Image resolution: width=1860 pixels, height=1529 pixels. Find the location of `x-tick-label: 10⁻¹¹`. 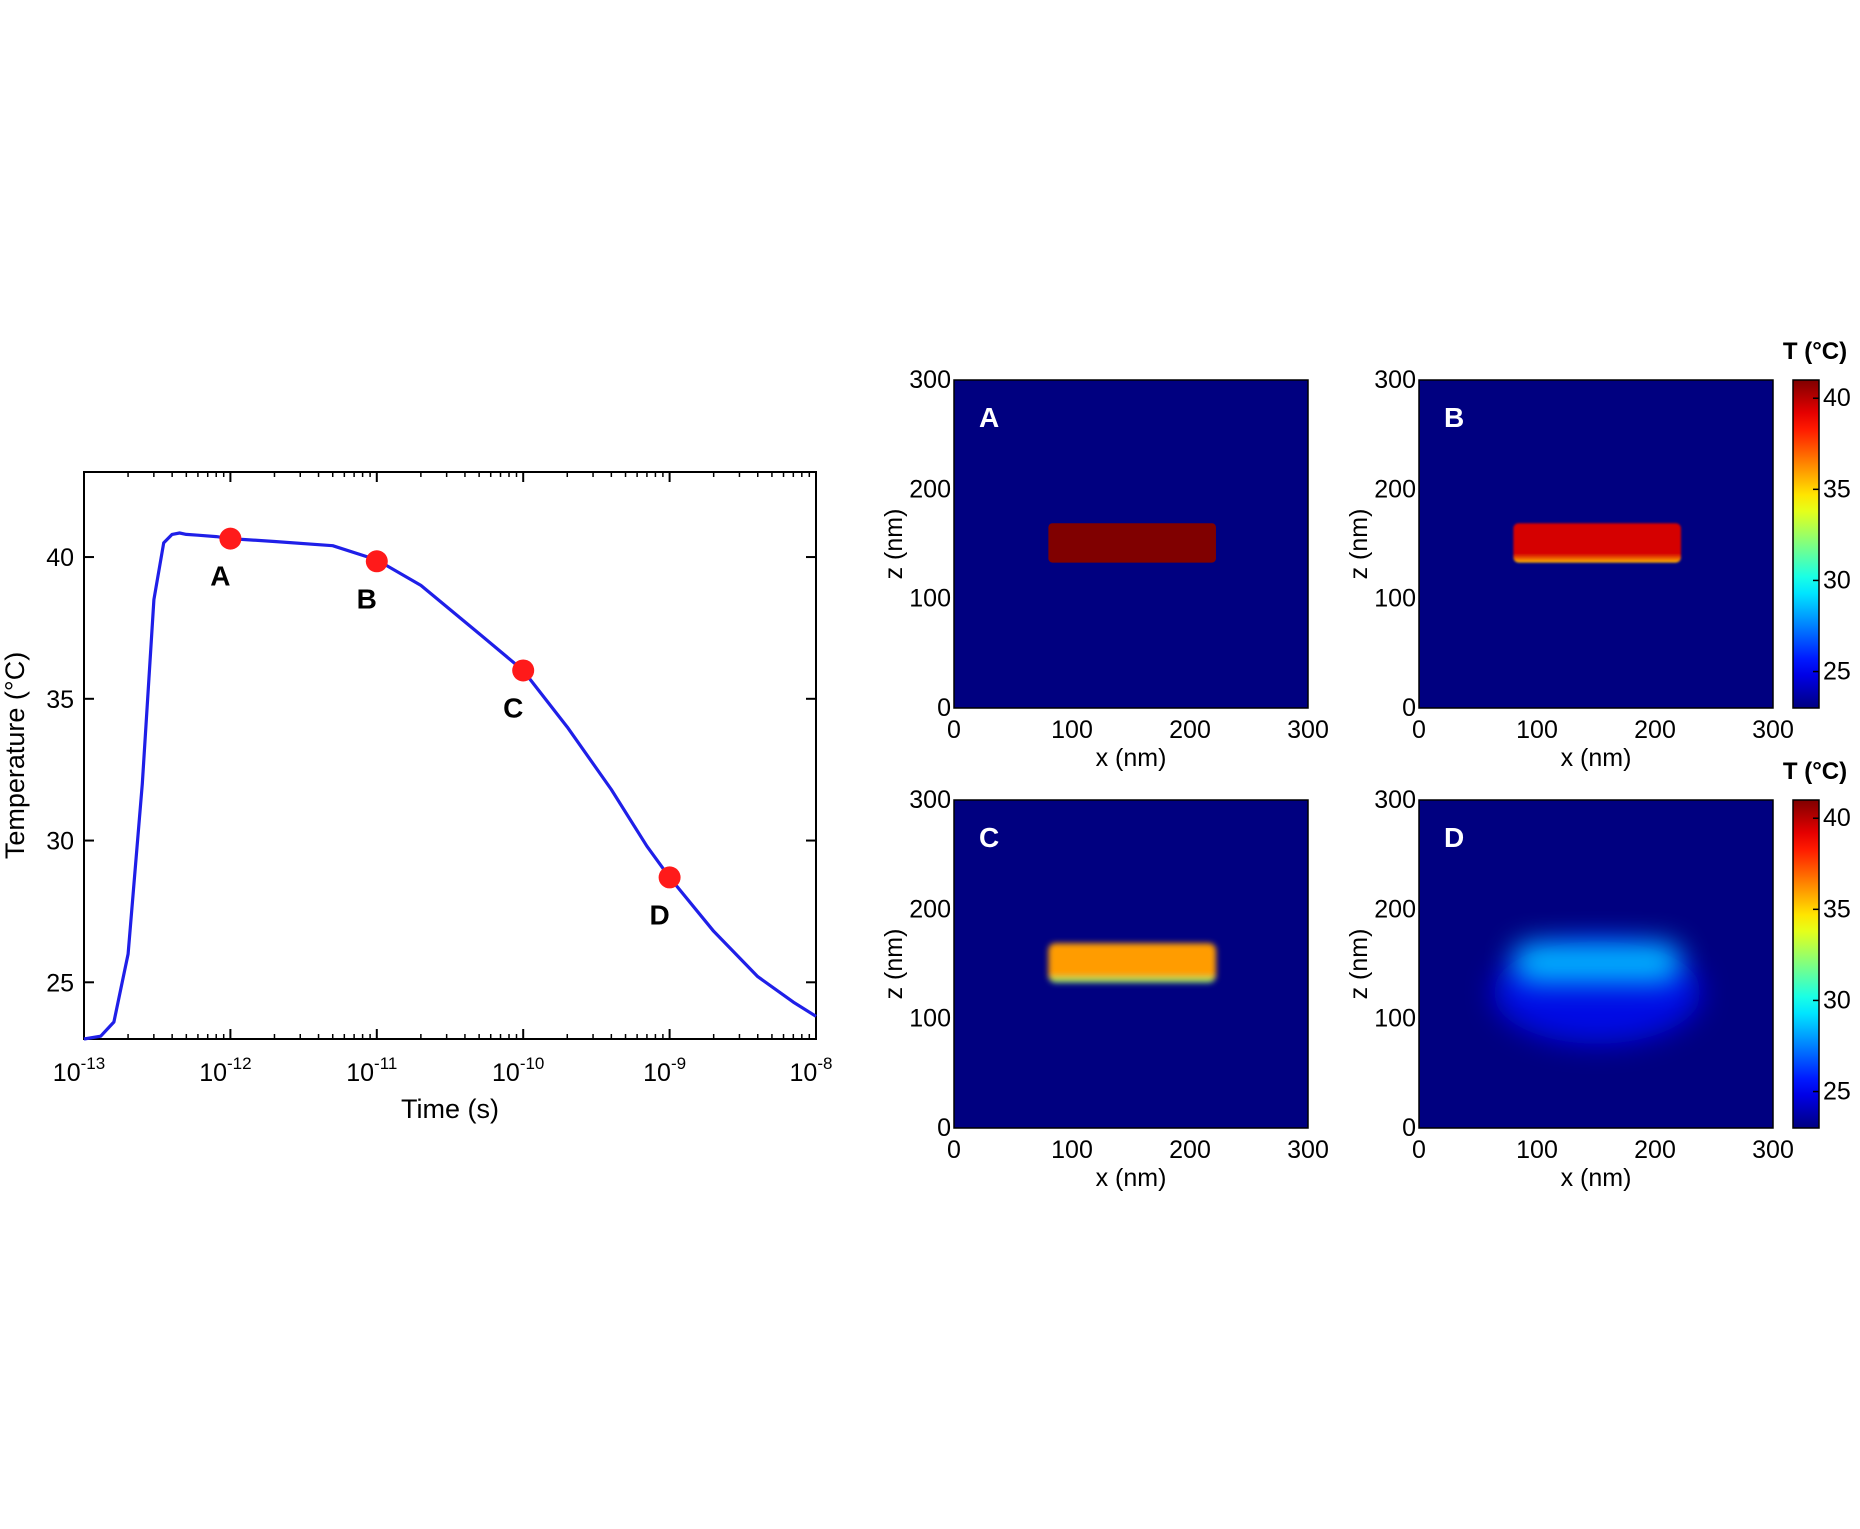

x-tick-label: 10⁻¹¹ is located at coordinates (371, 1070).